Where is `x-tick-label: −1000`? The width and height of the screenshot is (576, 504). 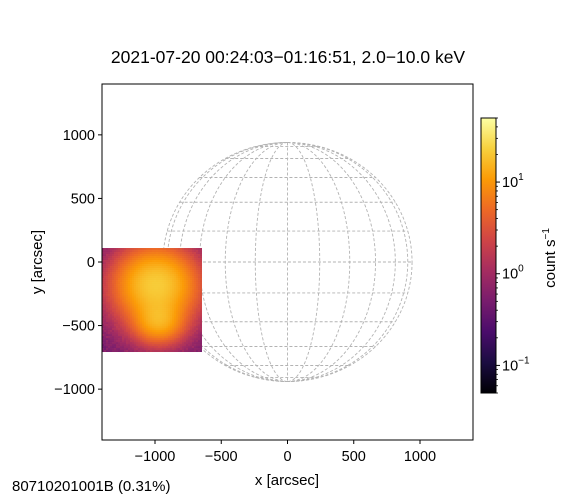
x-tick-label: −1000 is located at coordinates (155, 457).